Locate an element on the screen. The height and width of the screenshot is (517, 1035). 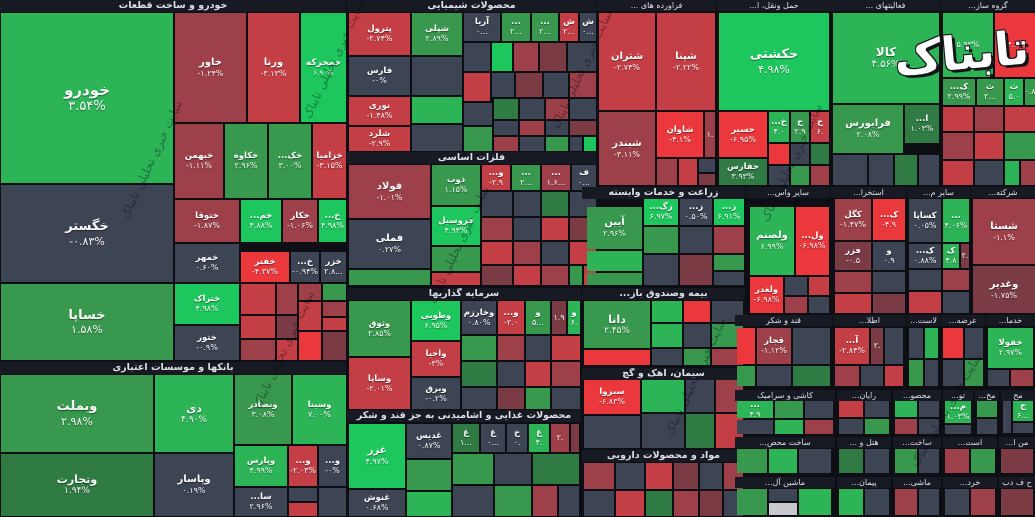
cell-وغدیر: وغدیر -۱.۷۵% is located at coordinates (1004, 289).